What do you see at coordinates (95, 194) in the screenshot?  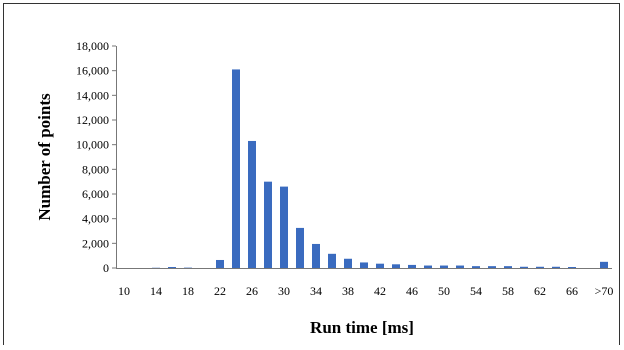 I see `y-tick-label: 6,000` at bounding box center [95, 194].